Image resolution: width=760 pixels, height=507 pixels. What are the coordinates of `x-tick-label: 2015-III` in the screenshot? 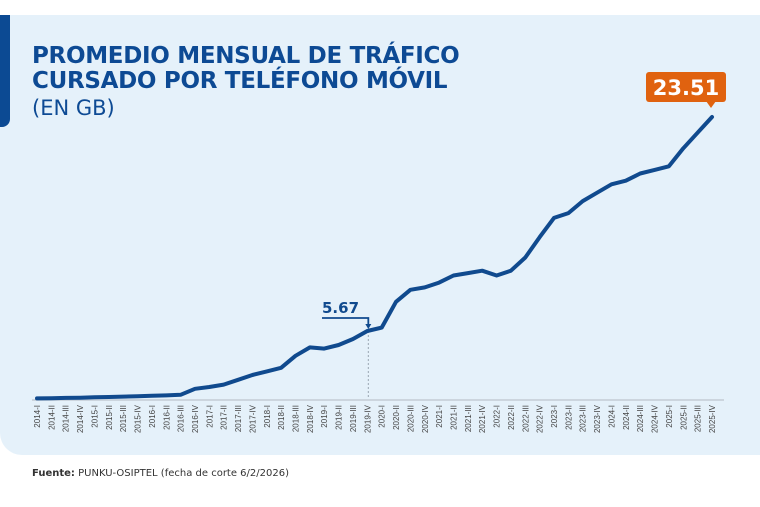 It's located at (123, 418).